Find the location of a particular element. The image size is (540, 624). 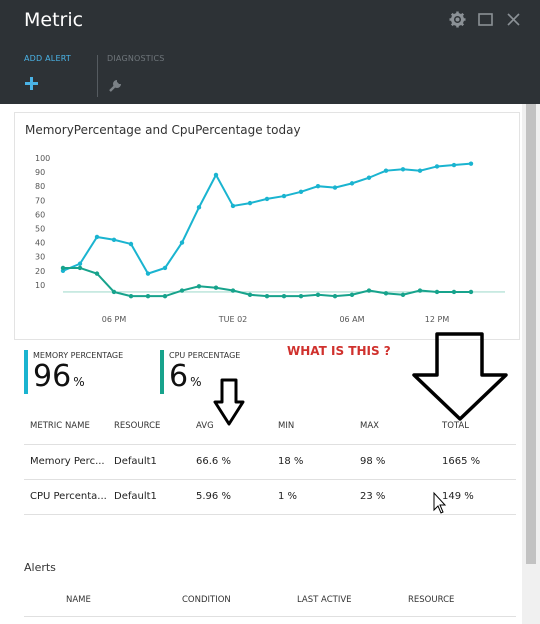

cell-min: 18 % is located at coordinates (291, 461).